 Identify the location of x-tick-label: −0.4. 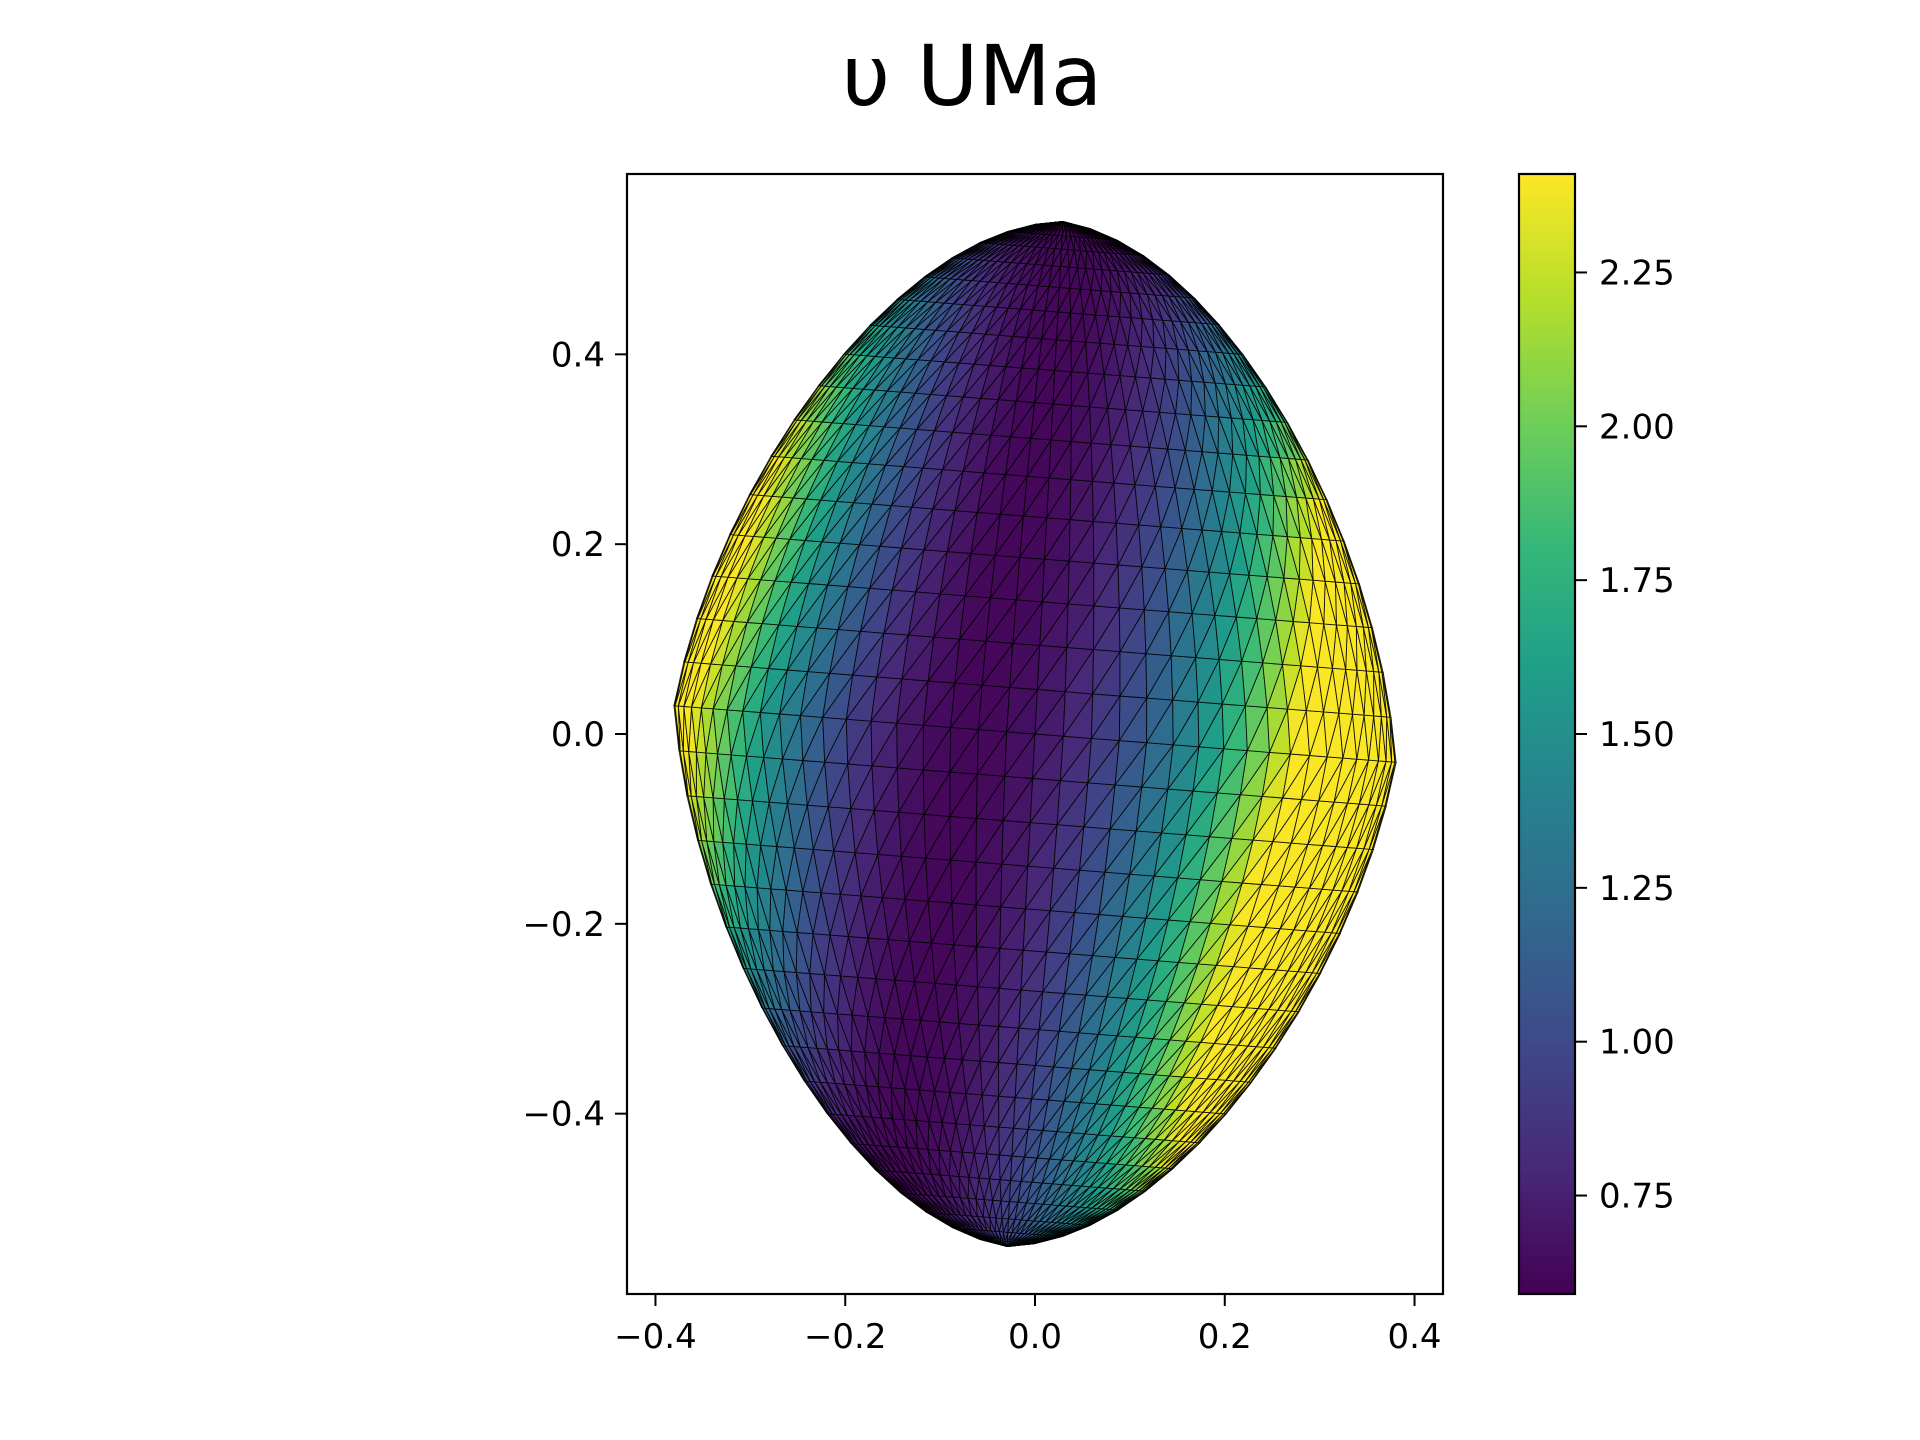
(655, 1337).